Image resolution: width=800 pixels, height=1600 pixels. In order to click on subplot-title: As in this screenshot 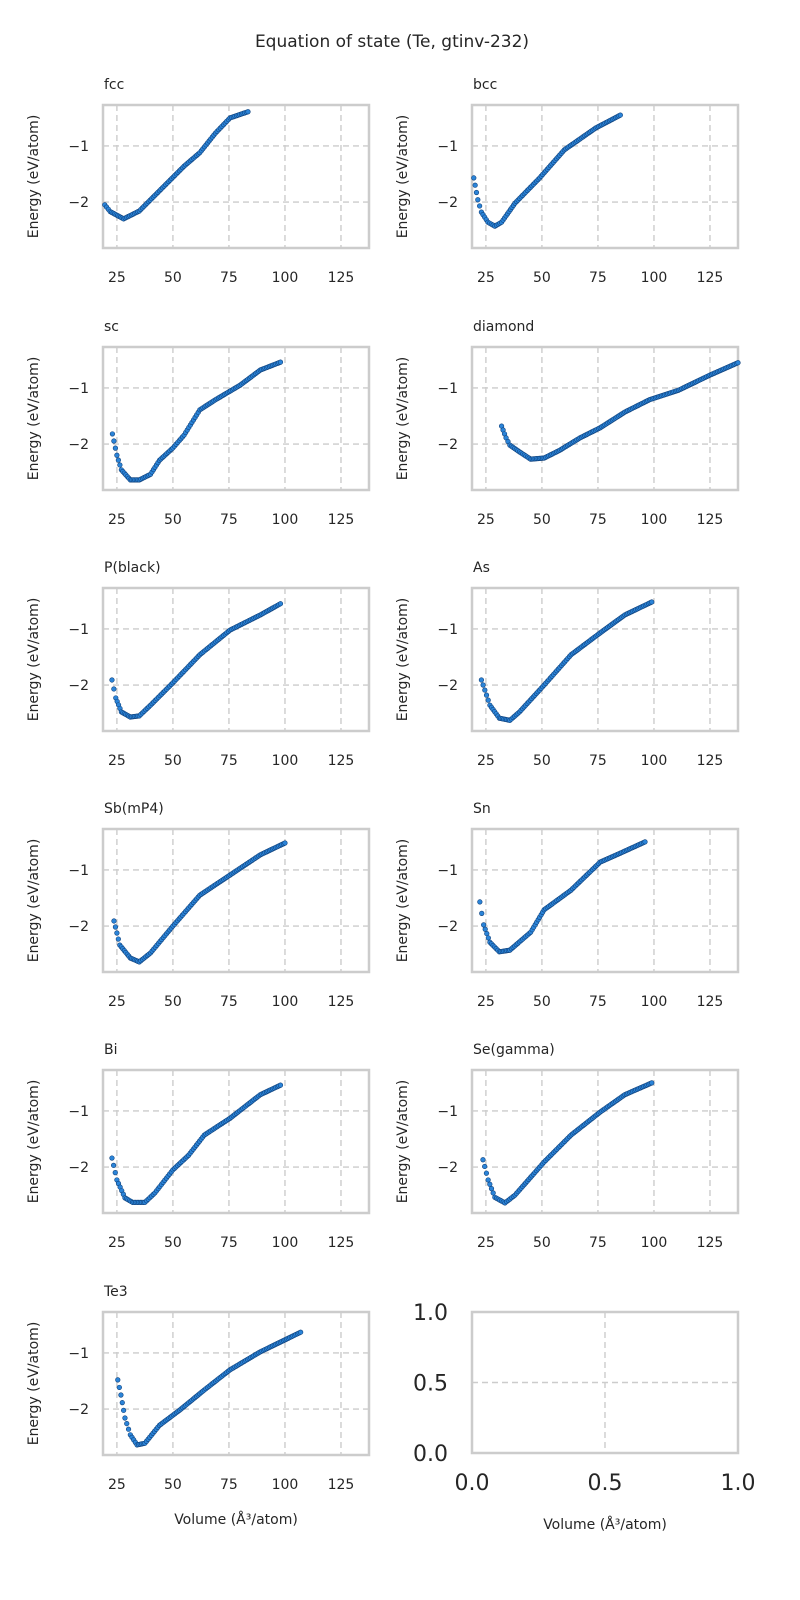, I will do `click(481, 568)`.